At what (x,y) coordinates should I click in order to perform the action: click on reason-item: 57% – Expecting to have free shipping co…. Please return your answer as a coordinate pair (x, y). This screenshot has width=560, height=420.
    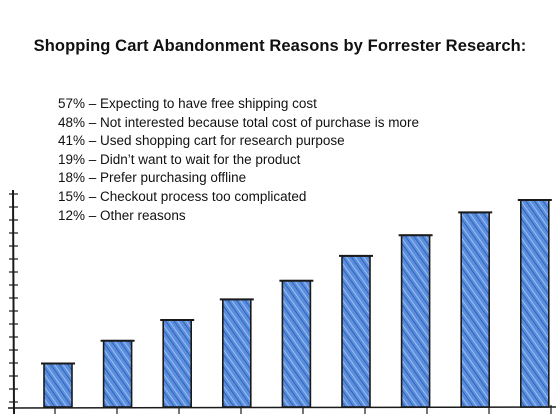
    Looking at the image, I should click on (187, 103).